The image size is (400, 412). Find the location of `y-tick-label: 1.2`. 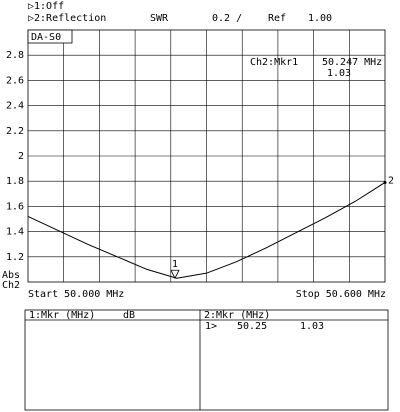

y-tick-label: 1.2 is located at coordinates (15, 257).